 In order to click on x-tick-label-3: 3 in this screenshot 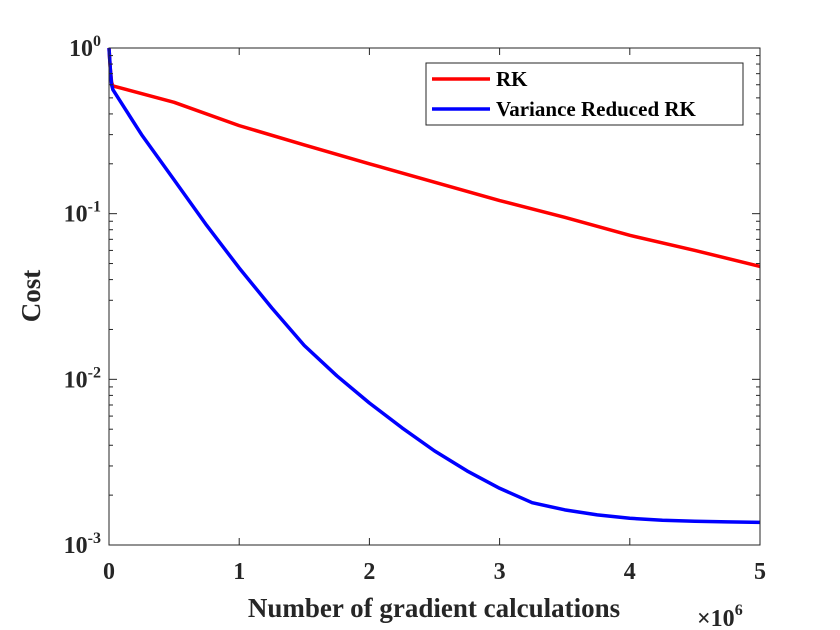, I will do `click(500, 572)`.